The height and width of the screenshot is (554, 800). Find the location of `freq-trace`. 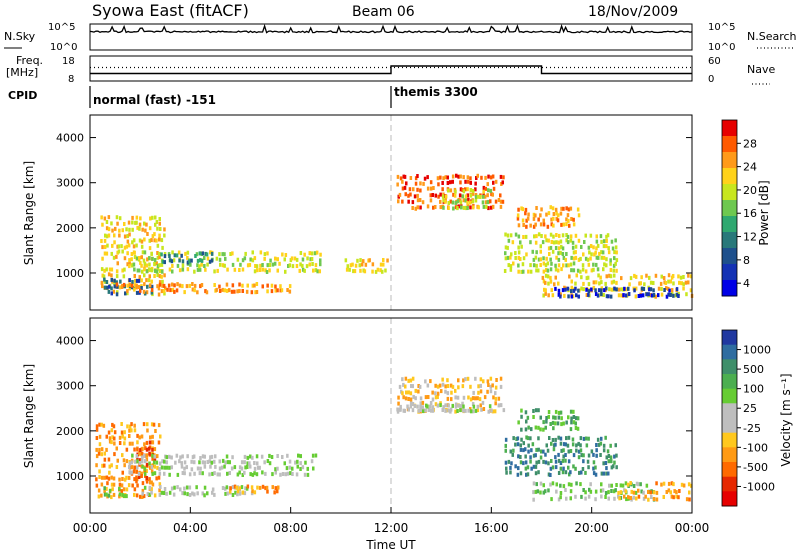

freq-trace is located at coordinates (391, 70).